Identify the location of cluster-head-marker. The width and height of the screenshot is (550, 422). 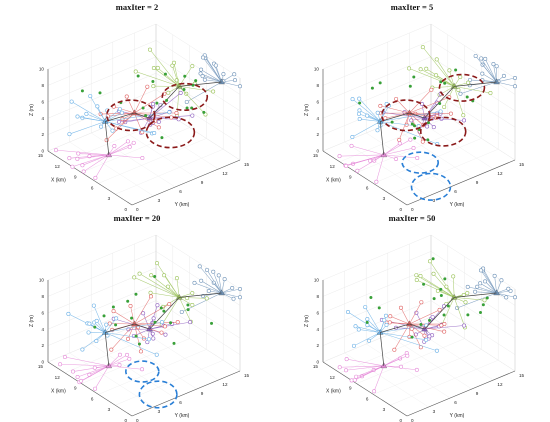
(221, 292).